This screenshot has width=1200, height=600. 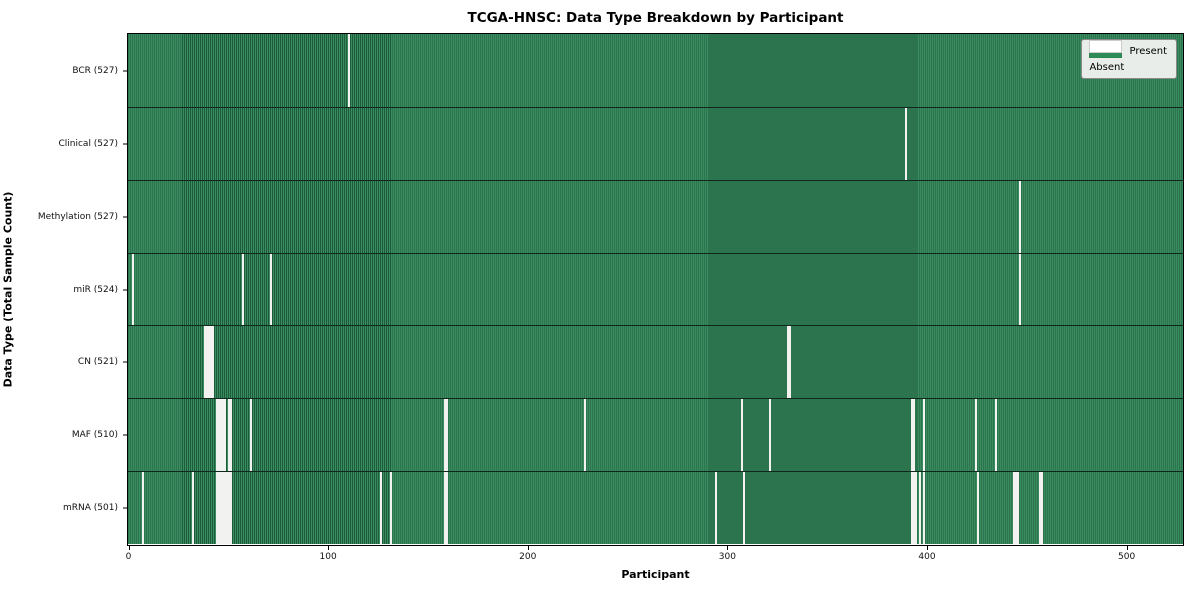 I want to click on y-tick-label-clinical: Clinical (527), so click(x=88, y=143).